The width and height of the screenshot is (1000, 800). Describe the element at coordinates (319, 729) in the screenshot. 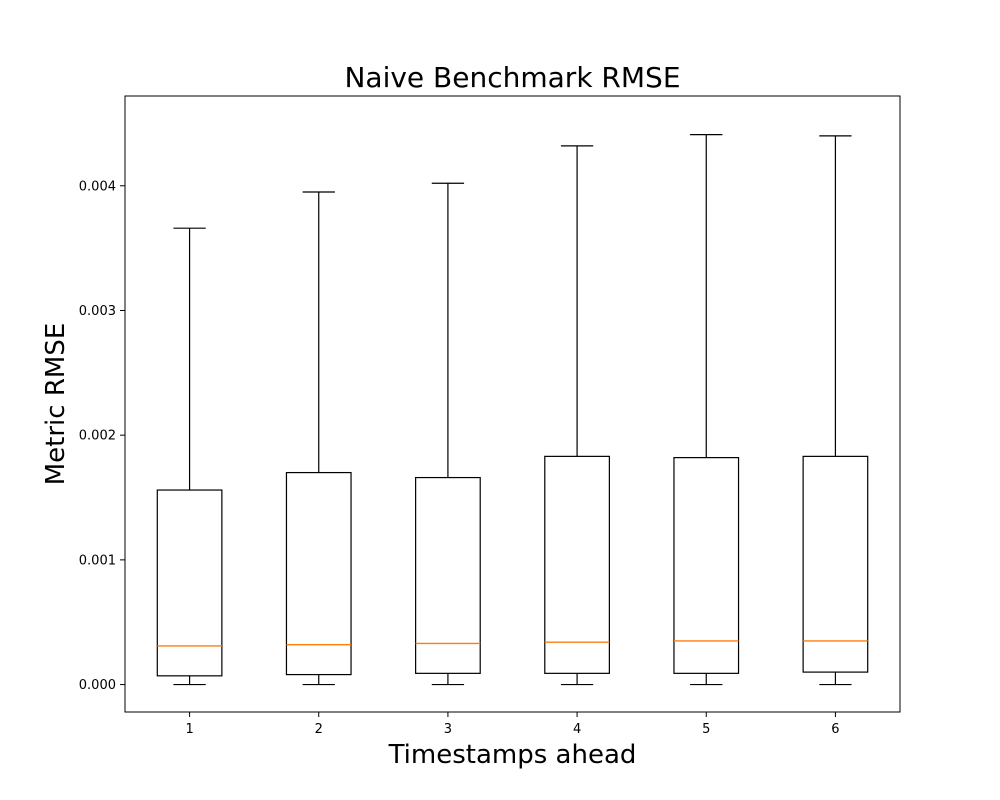

I see `x-tick-label: 2` at that location.